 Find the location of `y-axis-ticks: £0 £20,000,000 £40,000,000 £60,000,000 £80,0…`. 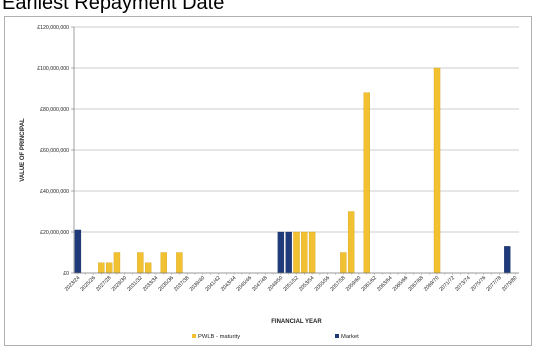

y-axis-ticks: £0 £20,000,000 £40,000,000 £60,000,000 £80,0… is located at coordinates (55, 151).